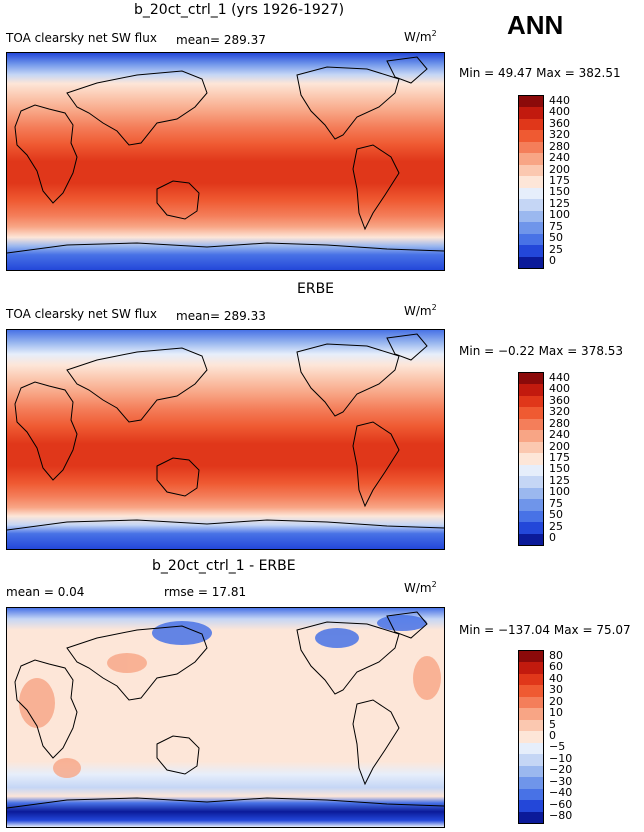 The height and width of the screenshot is (832, 644). I want to click on panel3-colorbar, so click(531, 737).